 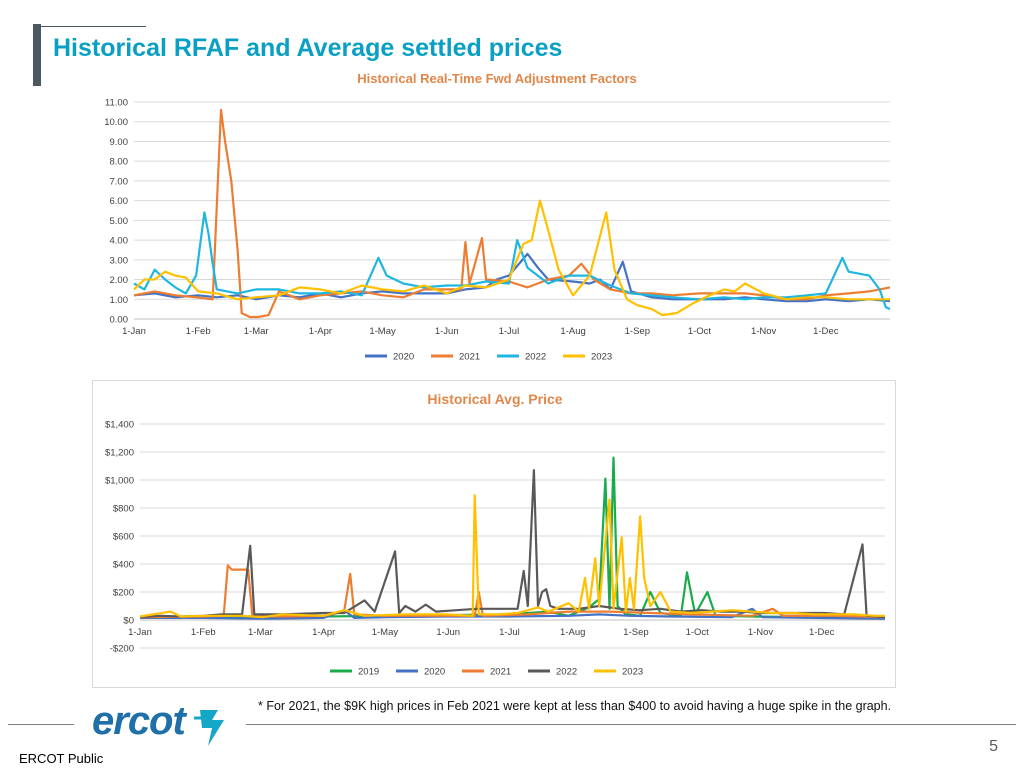 I want to click on classification-label: ERCOT Public, so click(x=61, y=758).